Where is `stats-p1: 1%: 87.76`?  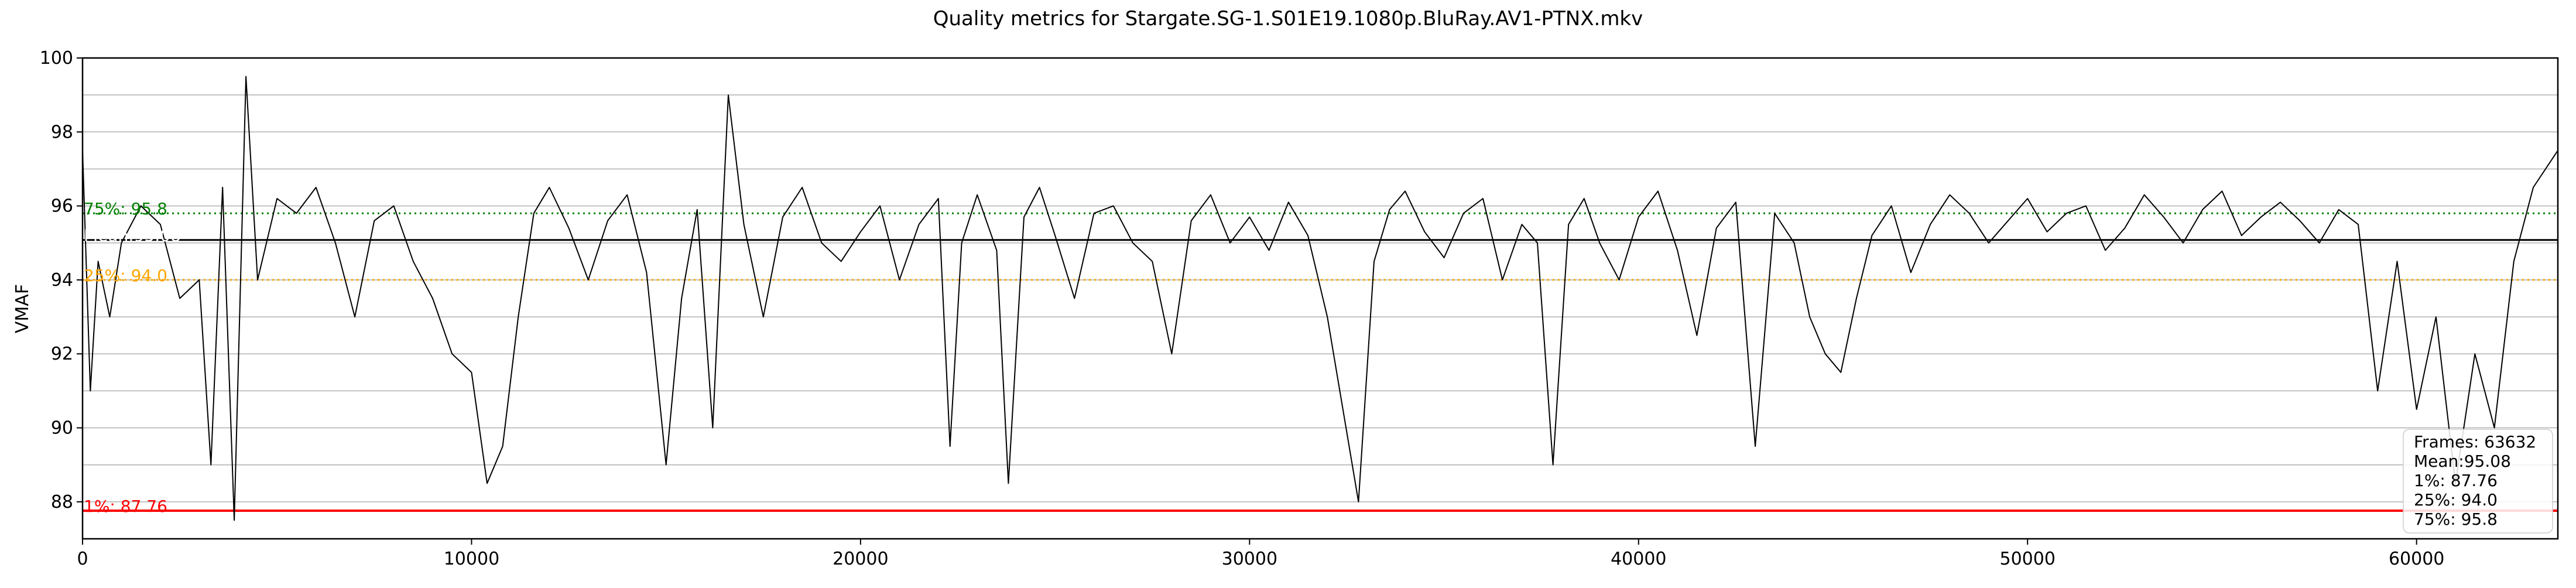 stats-p1: 1%: 87.76 is located at coordinates (2456, 480).